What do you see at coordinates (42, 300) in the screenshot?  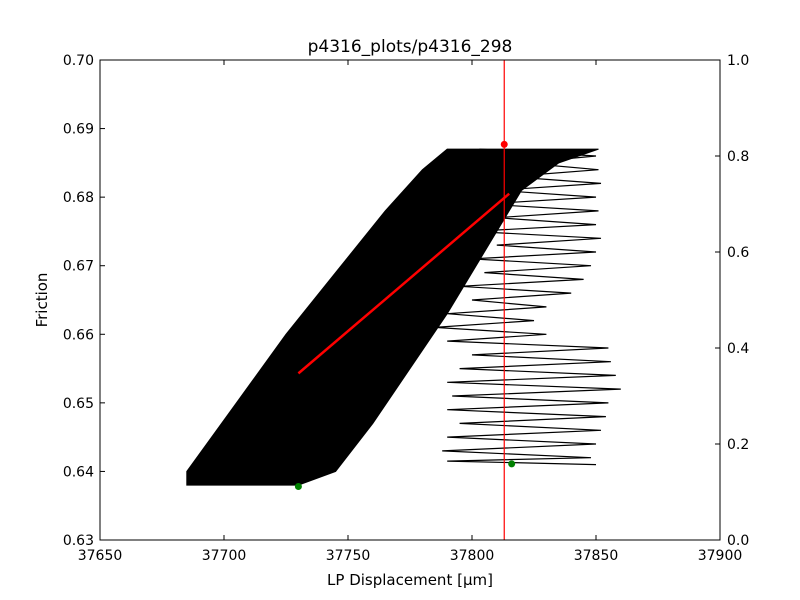 I see `y-axis-label: Friction` at bounding box center [42, 300].